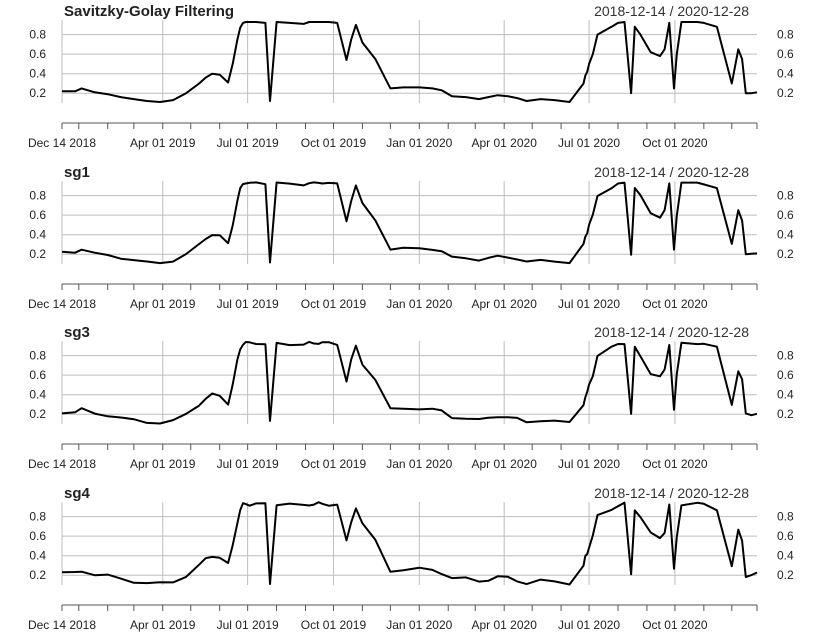 The image size is (821, 642). I want to click on panel-title: sg3, so click(77, 332).